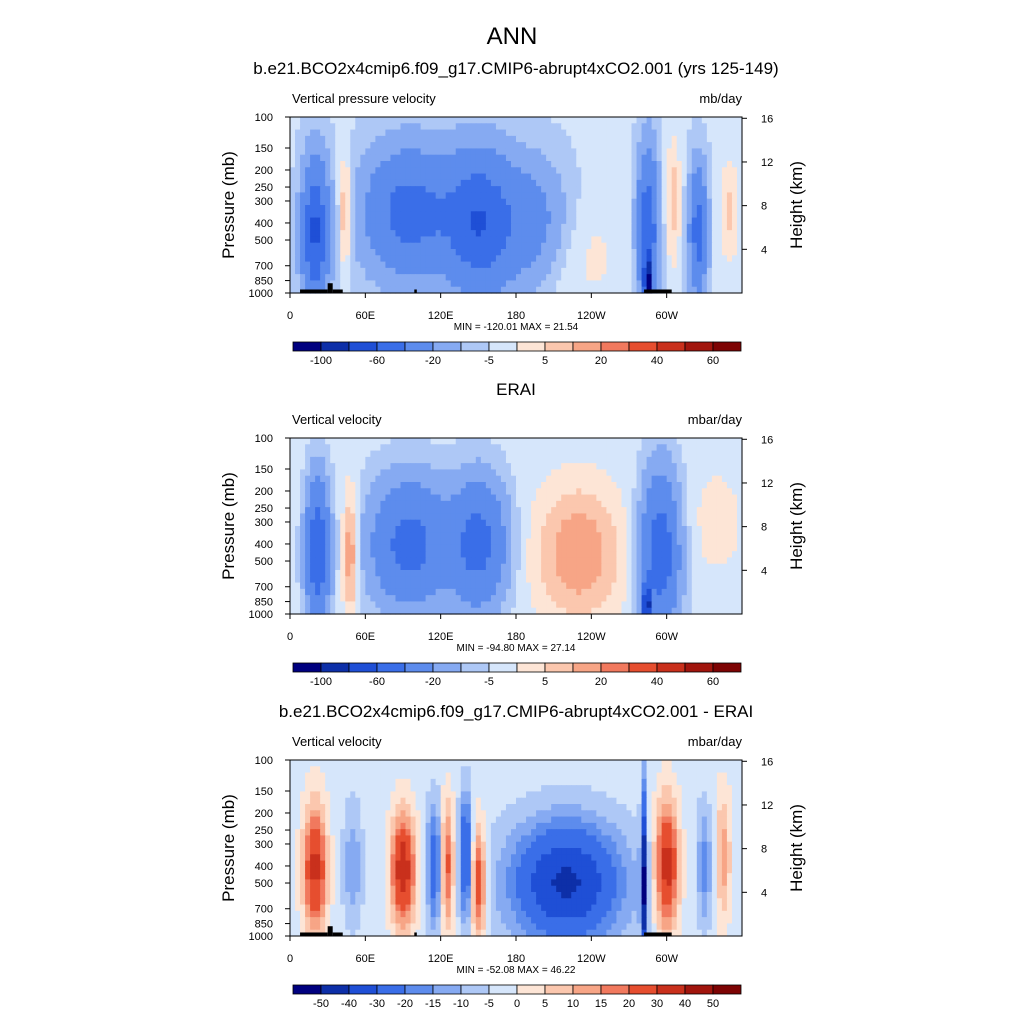  I want to click on y-axis-label: Pressure (mb), so click(228, 205).